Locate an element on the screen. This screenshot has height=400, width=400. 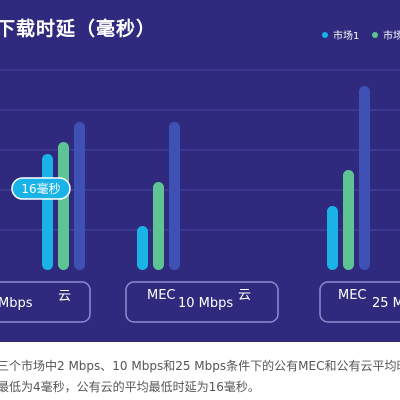
group3-bandwidth-label: 25 Mbps is located at coordinates (386, 303).